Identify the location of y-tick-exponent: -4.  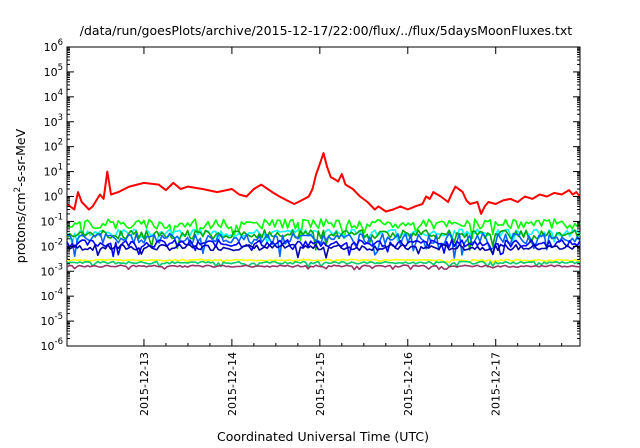
(59, 292).